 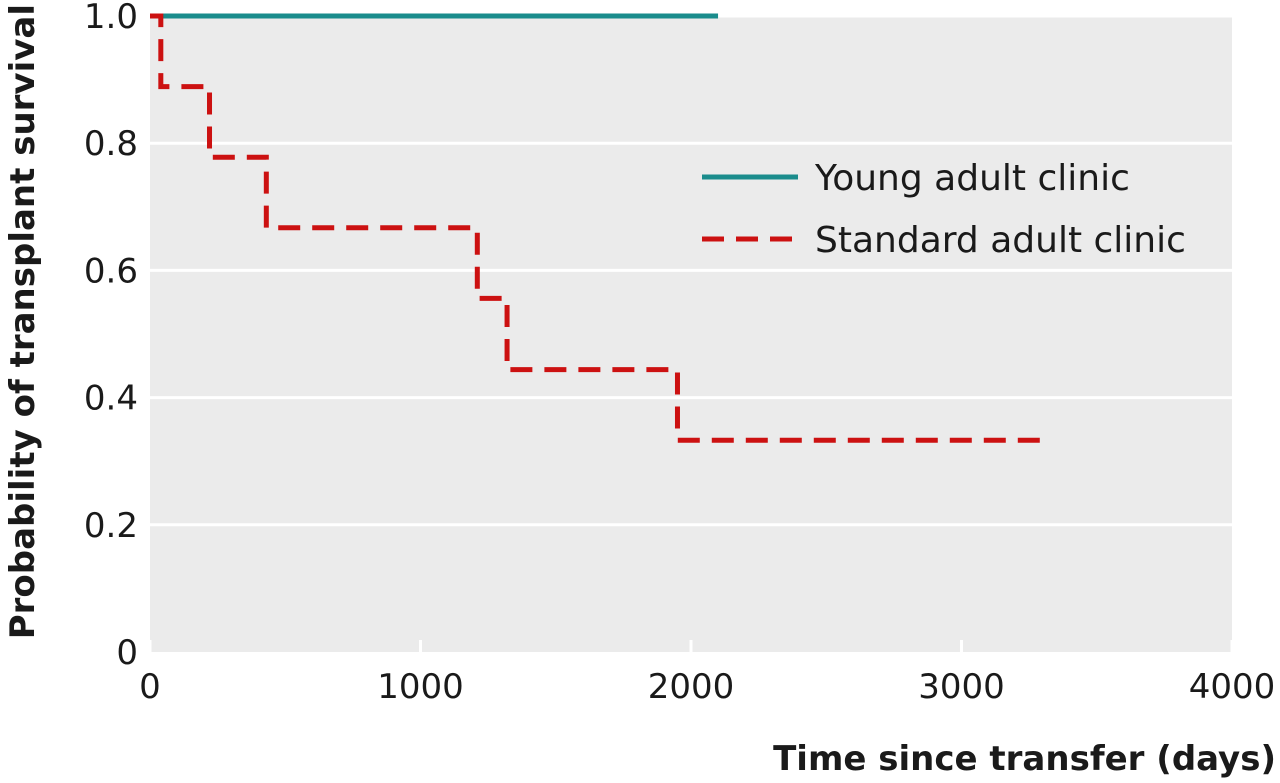 I want to click on y-tick-label: 0.6, so click(x=111, y=271).